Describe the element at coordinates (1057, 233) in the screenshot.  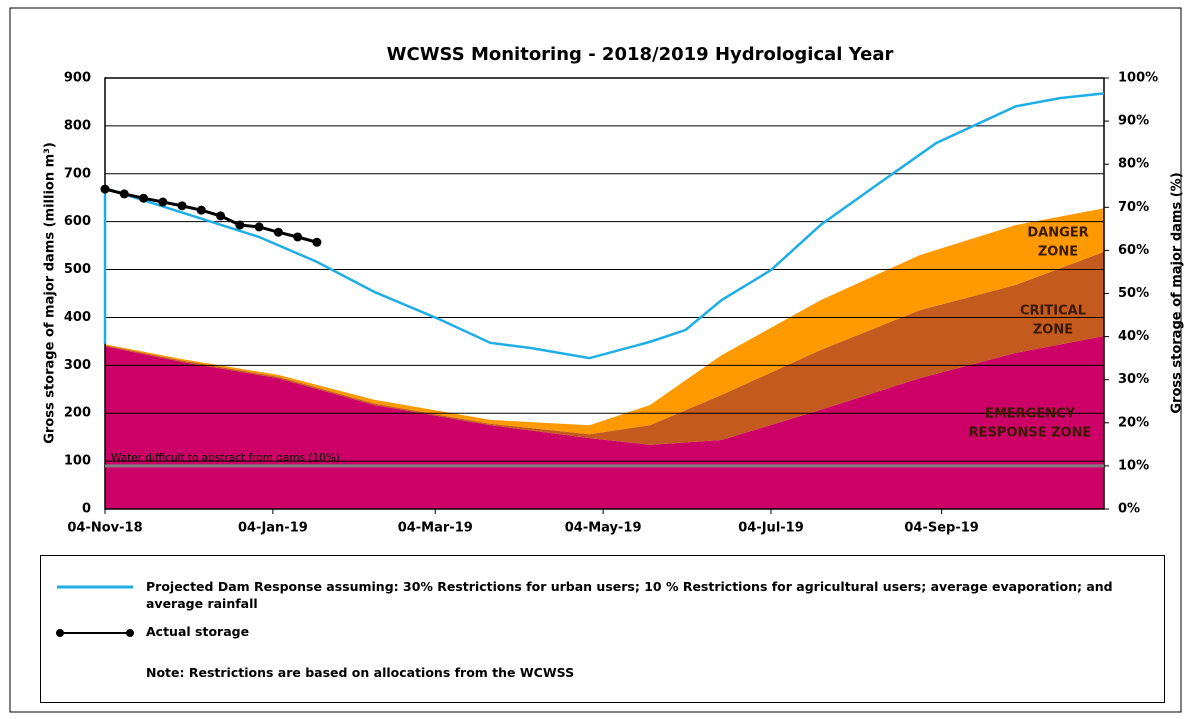
I see `zone-label: DANGER` at that location.